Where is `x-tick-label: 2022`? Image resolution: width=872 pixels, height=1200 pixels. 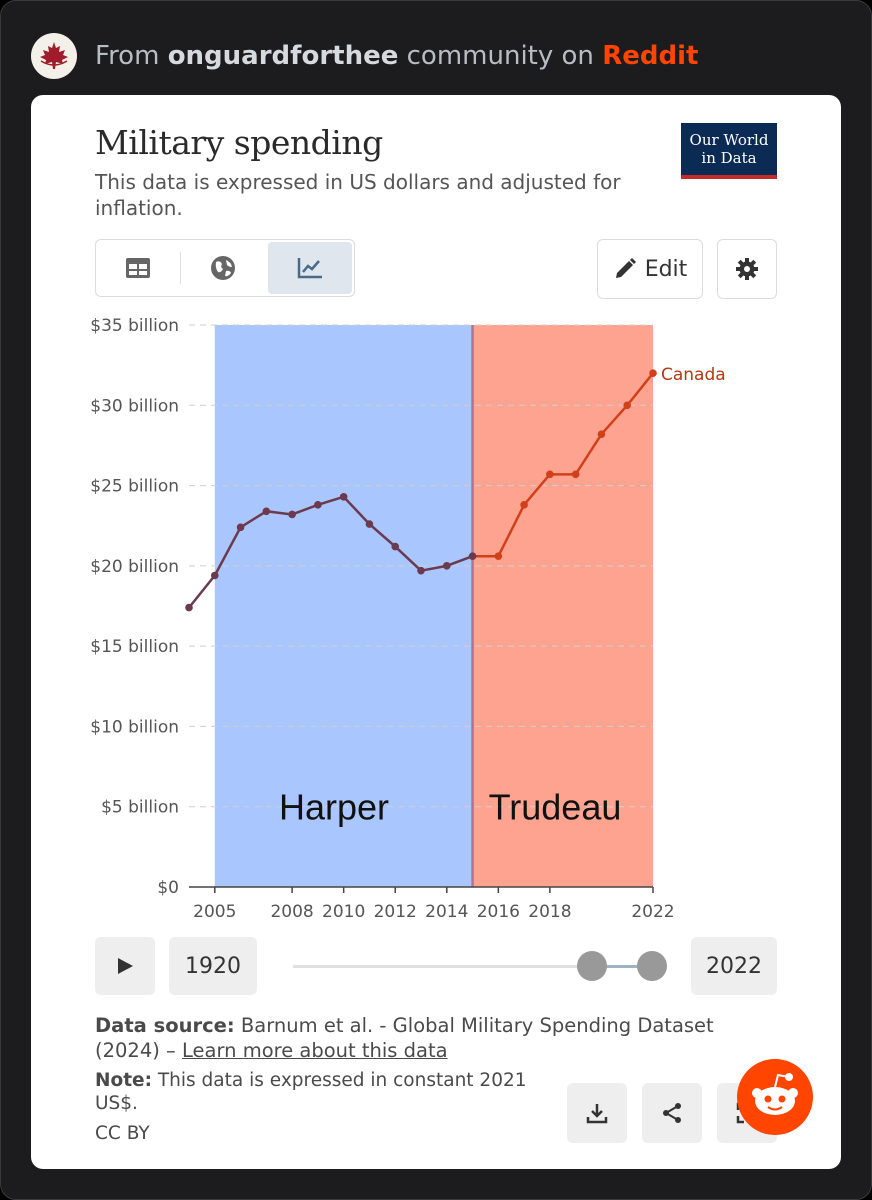 x-tick-label: 2022 is located at coordinates (652, 911).